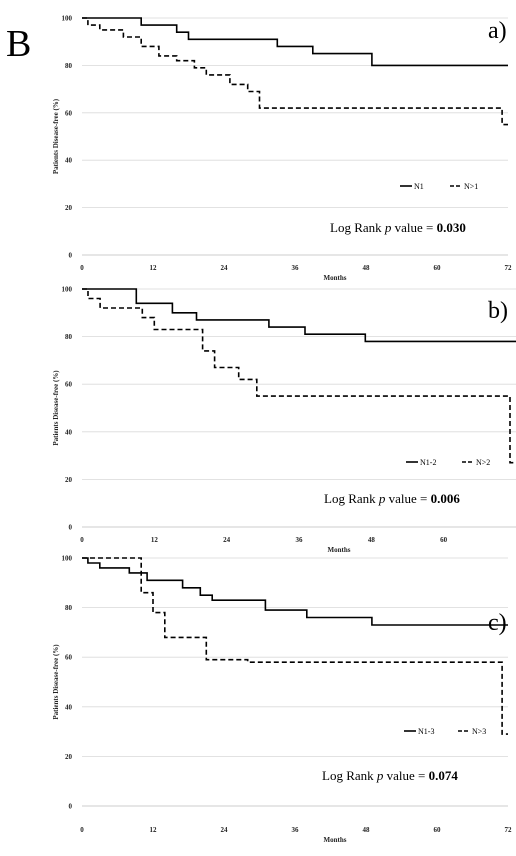 The height and width of the screenshot is (856, 516). Describe the element at coordinates (479, 731) in the screenshot. I see `legend-entry: N>3` at that location.